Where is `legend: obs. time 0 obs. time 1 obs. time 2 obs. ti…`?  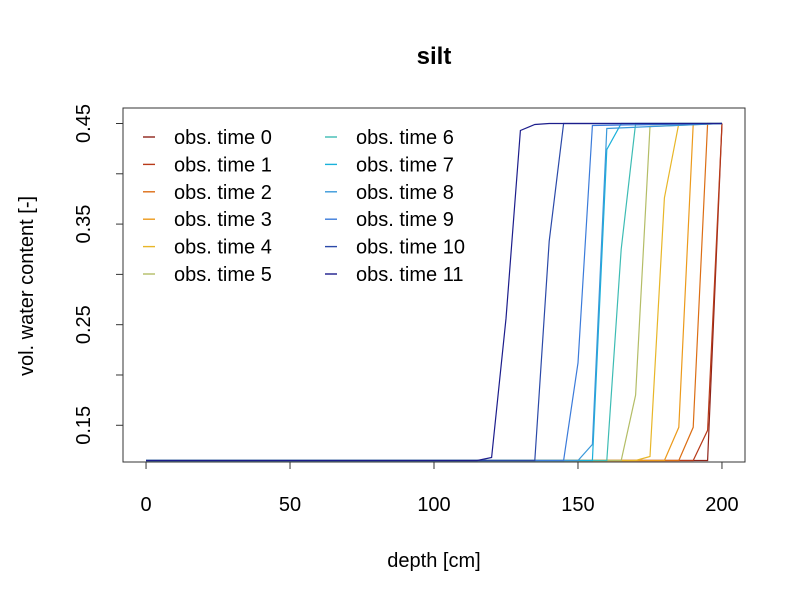 legend: obs. time 0 obs. time 1 obs. time 2 obs. ti… is located at coordinates (304, 206).